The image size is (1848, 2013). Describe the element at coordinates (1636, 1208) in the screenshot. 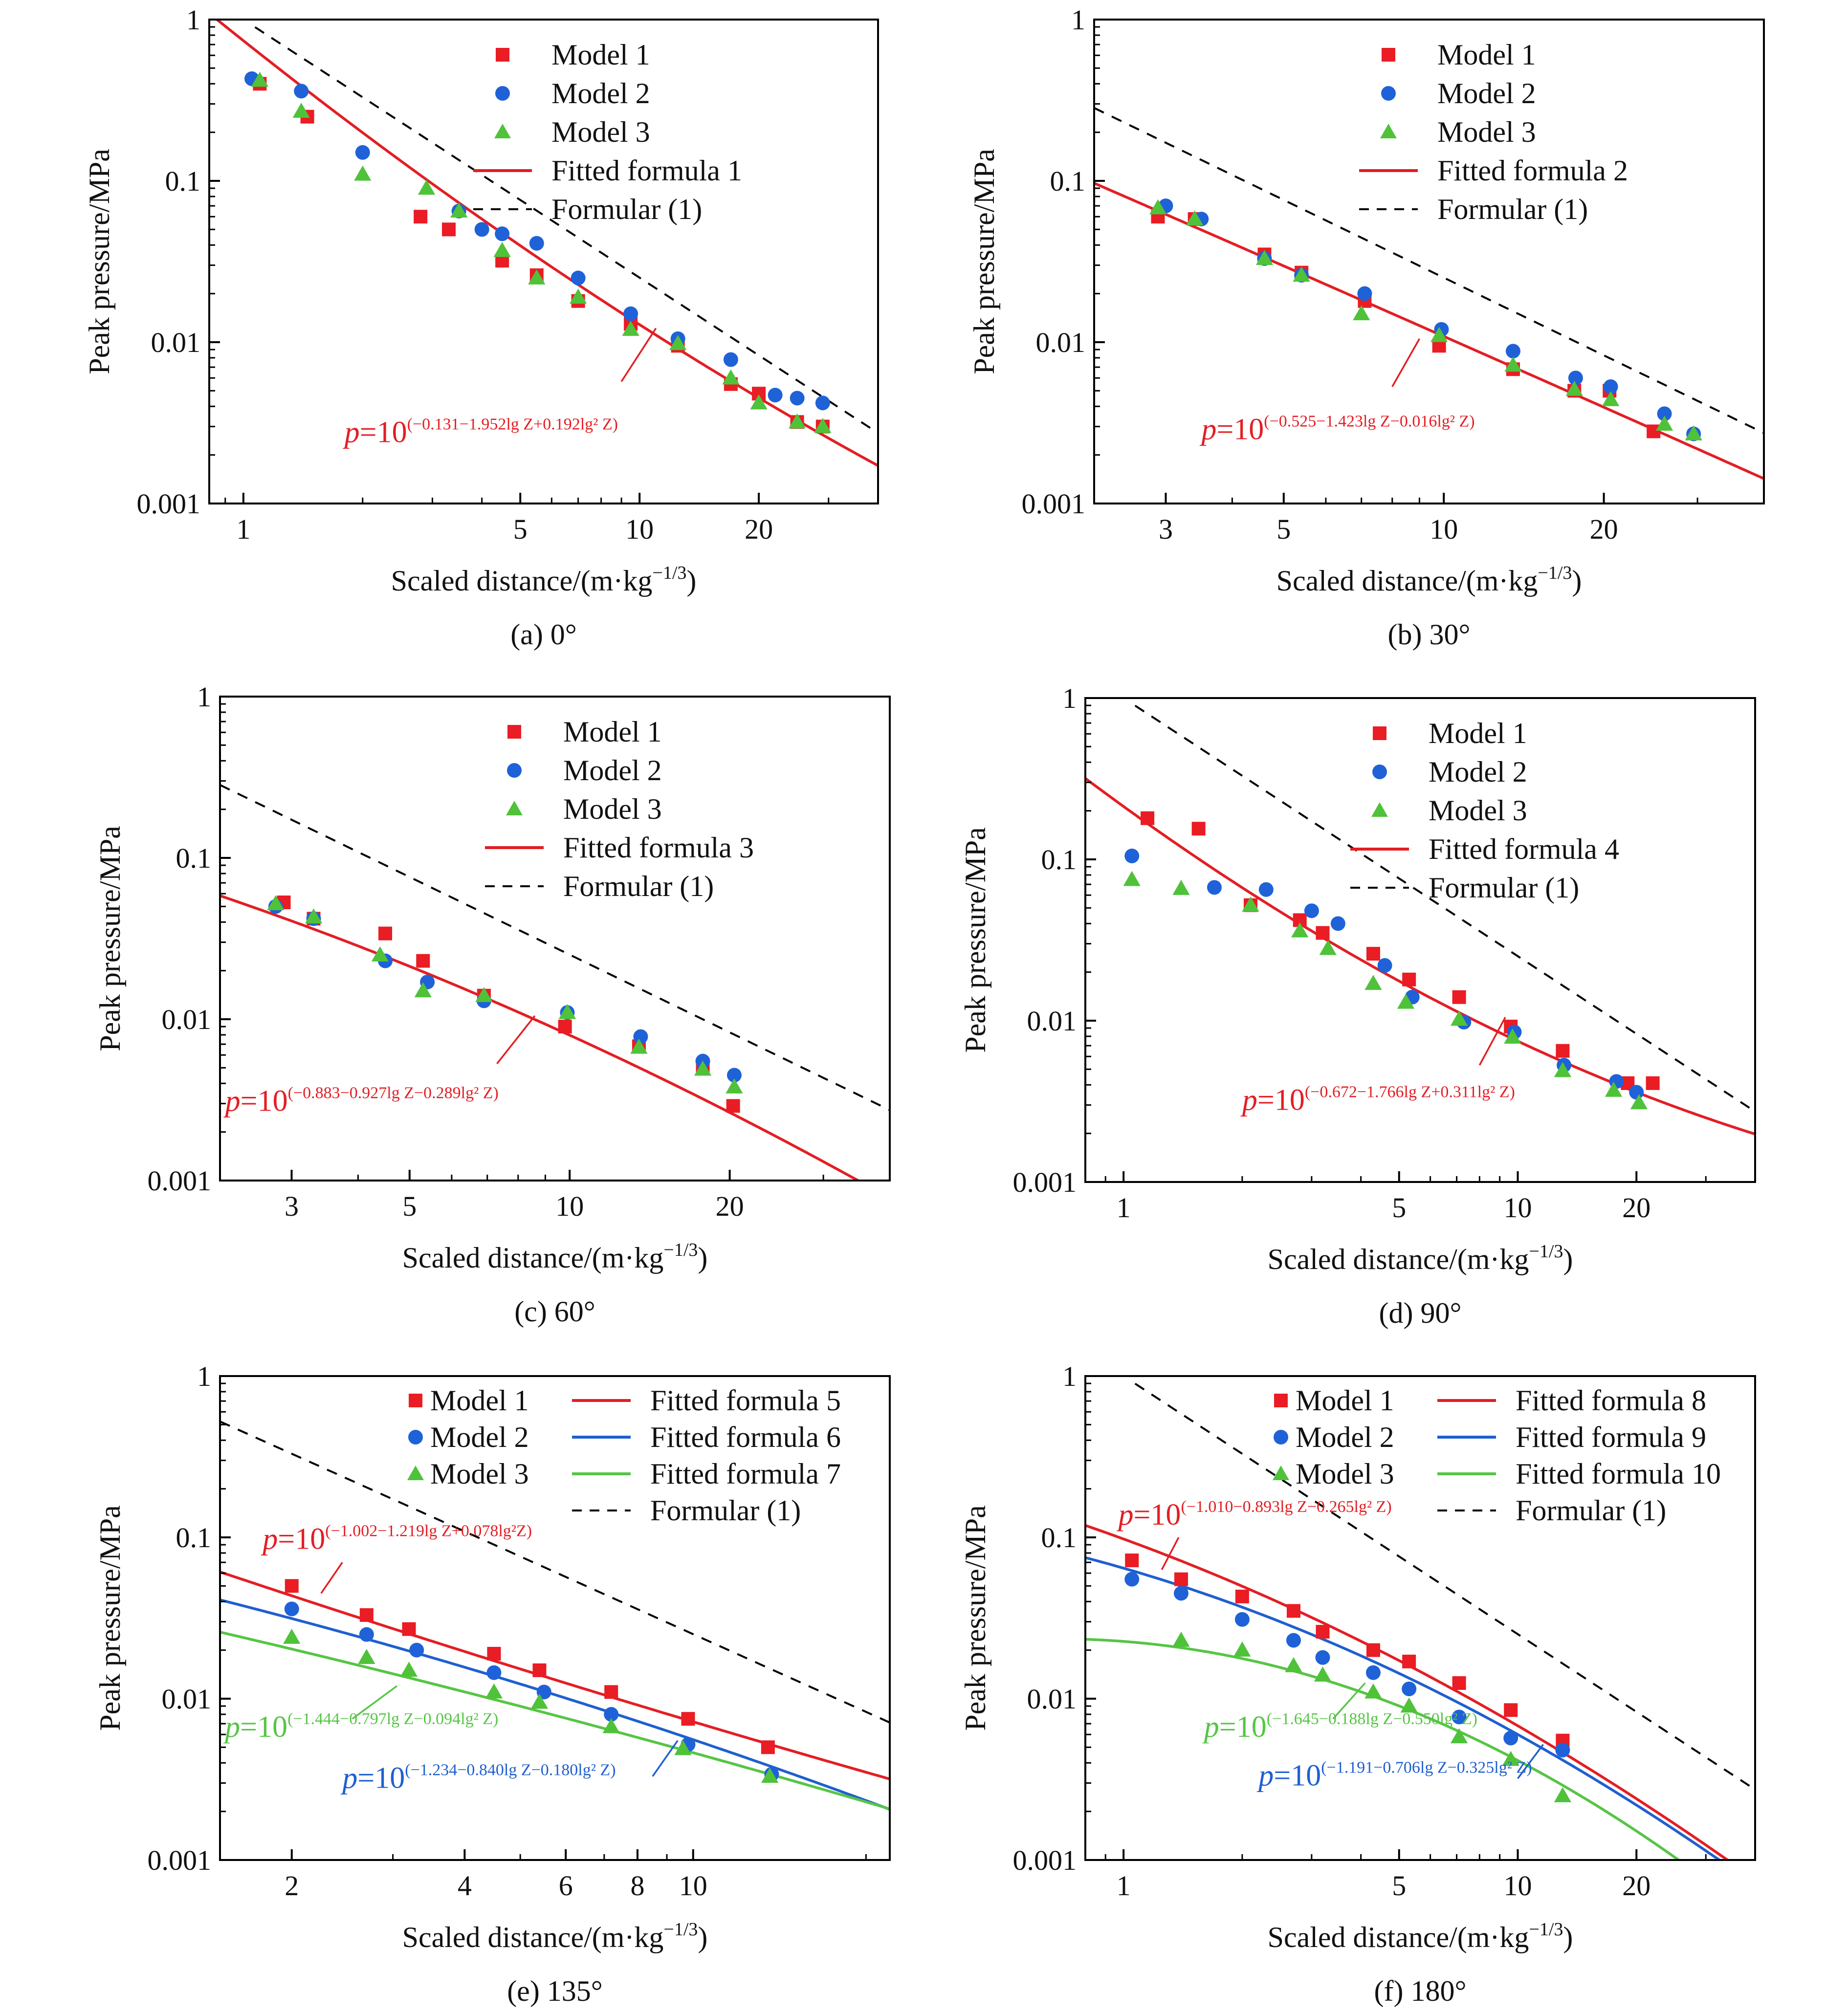

I see `x-tick-label: 20` at that location.